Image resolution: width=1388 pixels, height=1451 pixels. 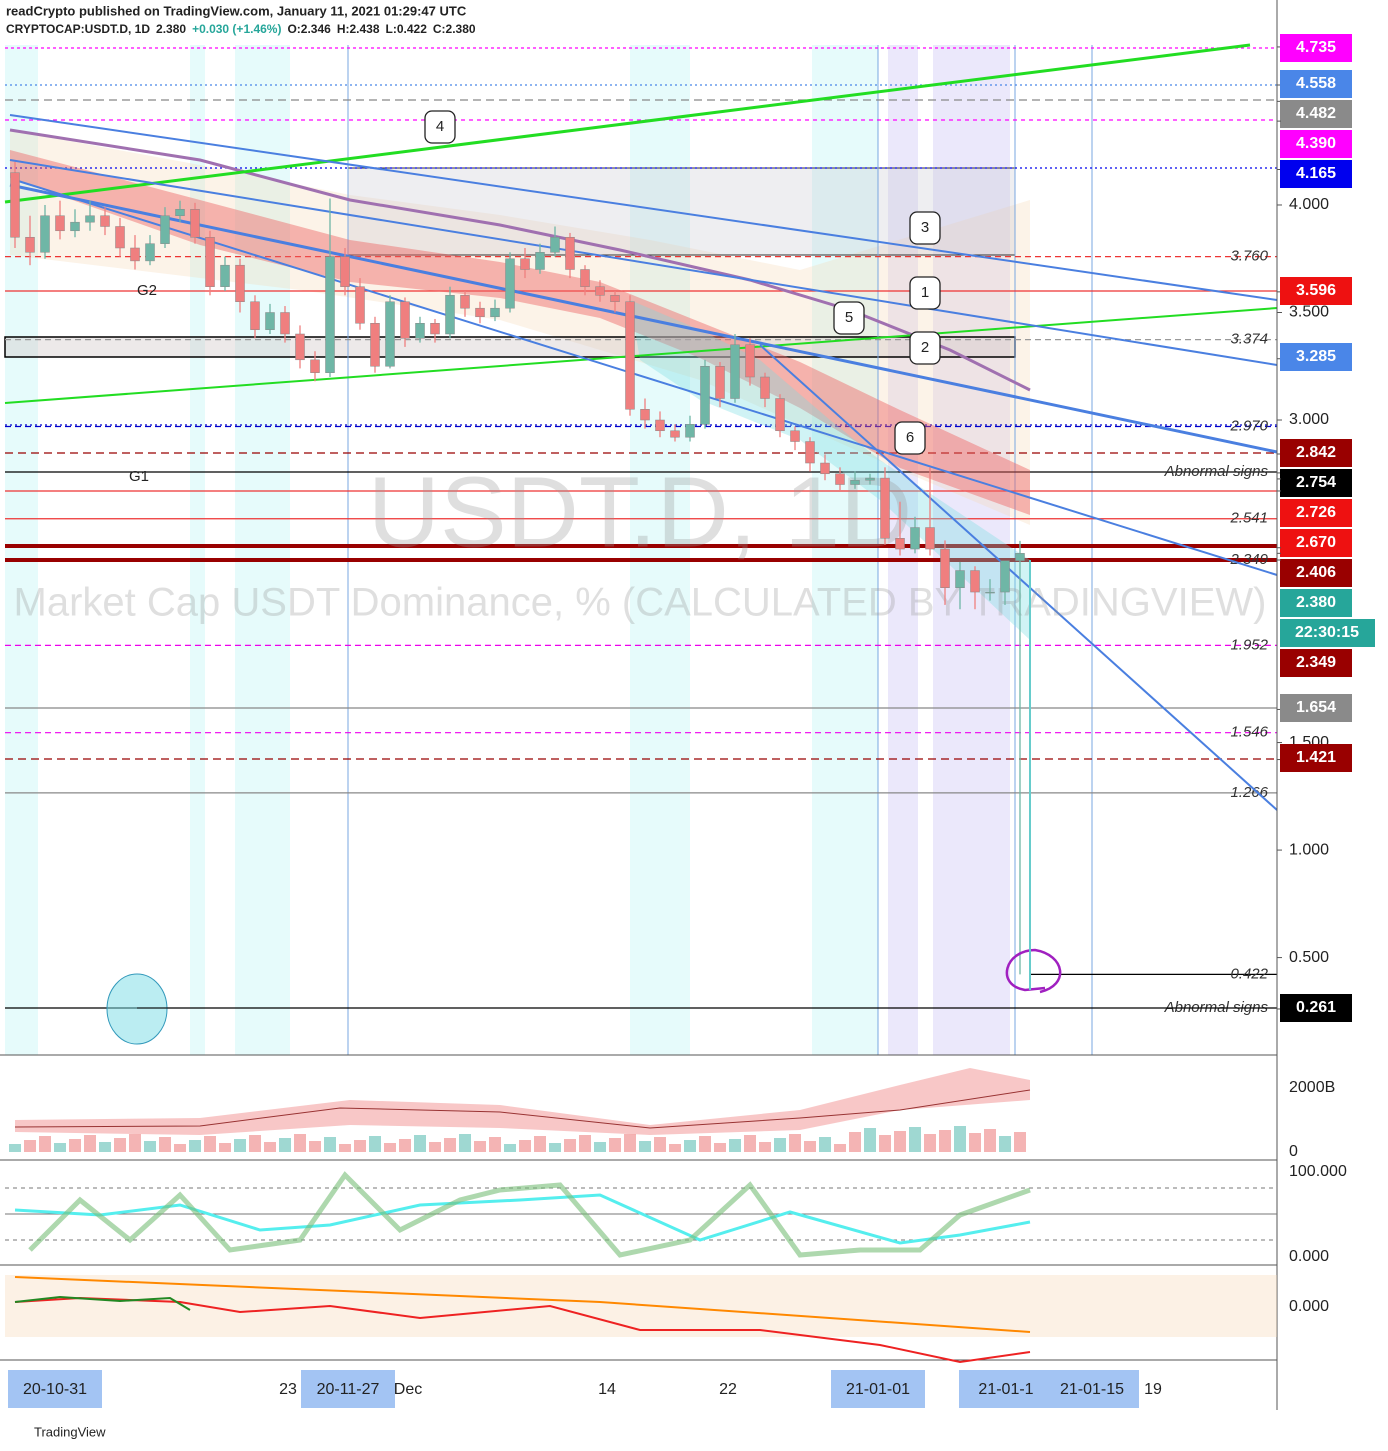 I want to click on pane-tick-label: 2000B, so click(x=1312, y=1087).